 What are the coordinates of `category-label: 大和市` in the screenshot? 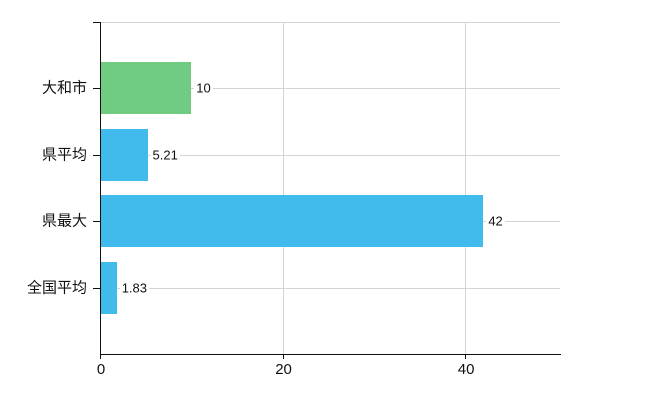 It's located at (64, 88).